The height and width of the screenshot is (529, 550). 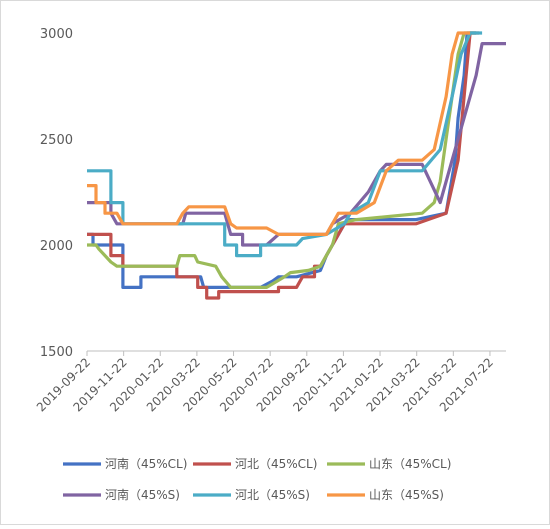 What do you see at coordinates (276, 464) in the screenshot?
I see `legend-label: 河北（45%CL)` at bounding box center [276, 464].